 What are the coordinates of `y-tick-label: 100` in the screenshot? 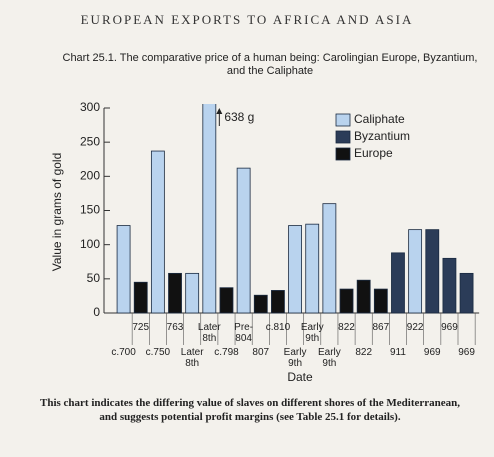 It's located at (90, 244).